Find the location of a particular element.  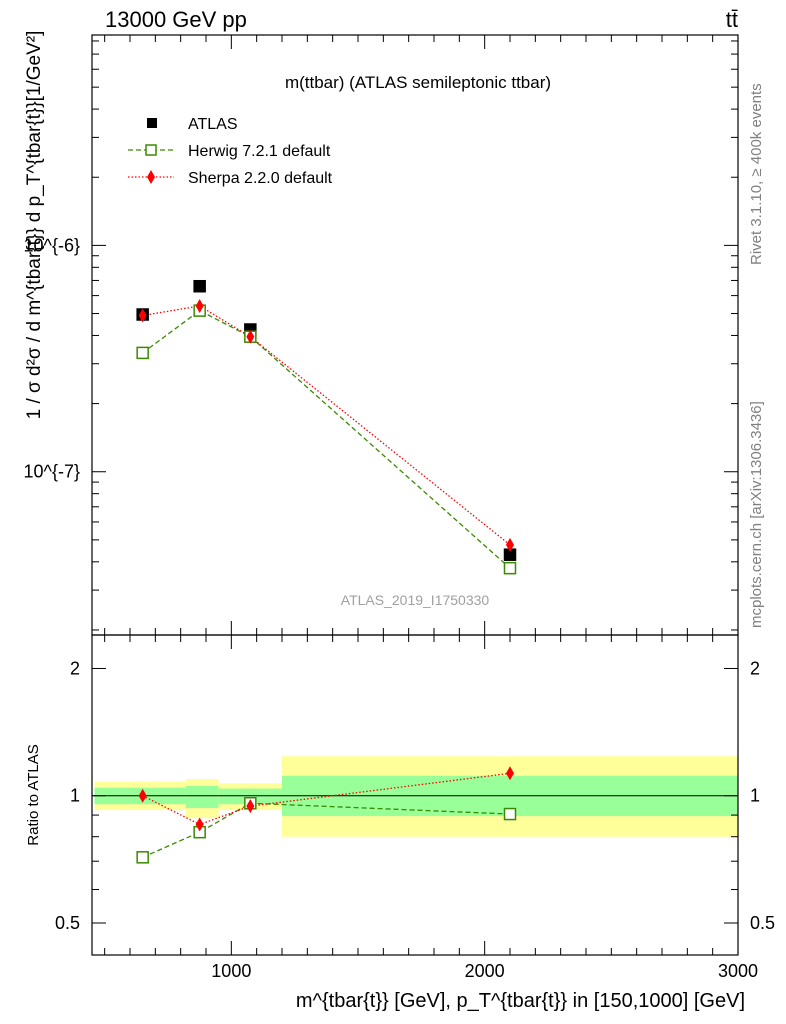

legend-entry-atlas: ATLAS is located at coordinates (192, 124).